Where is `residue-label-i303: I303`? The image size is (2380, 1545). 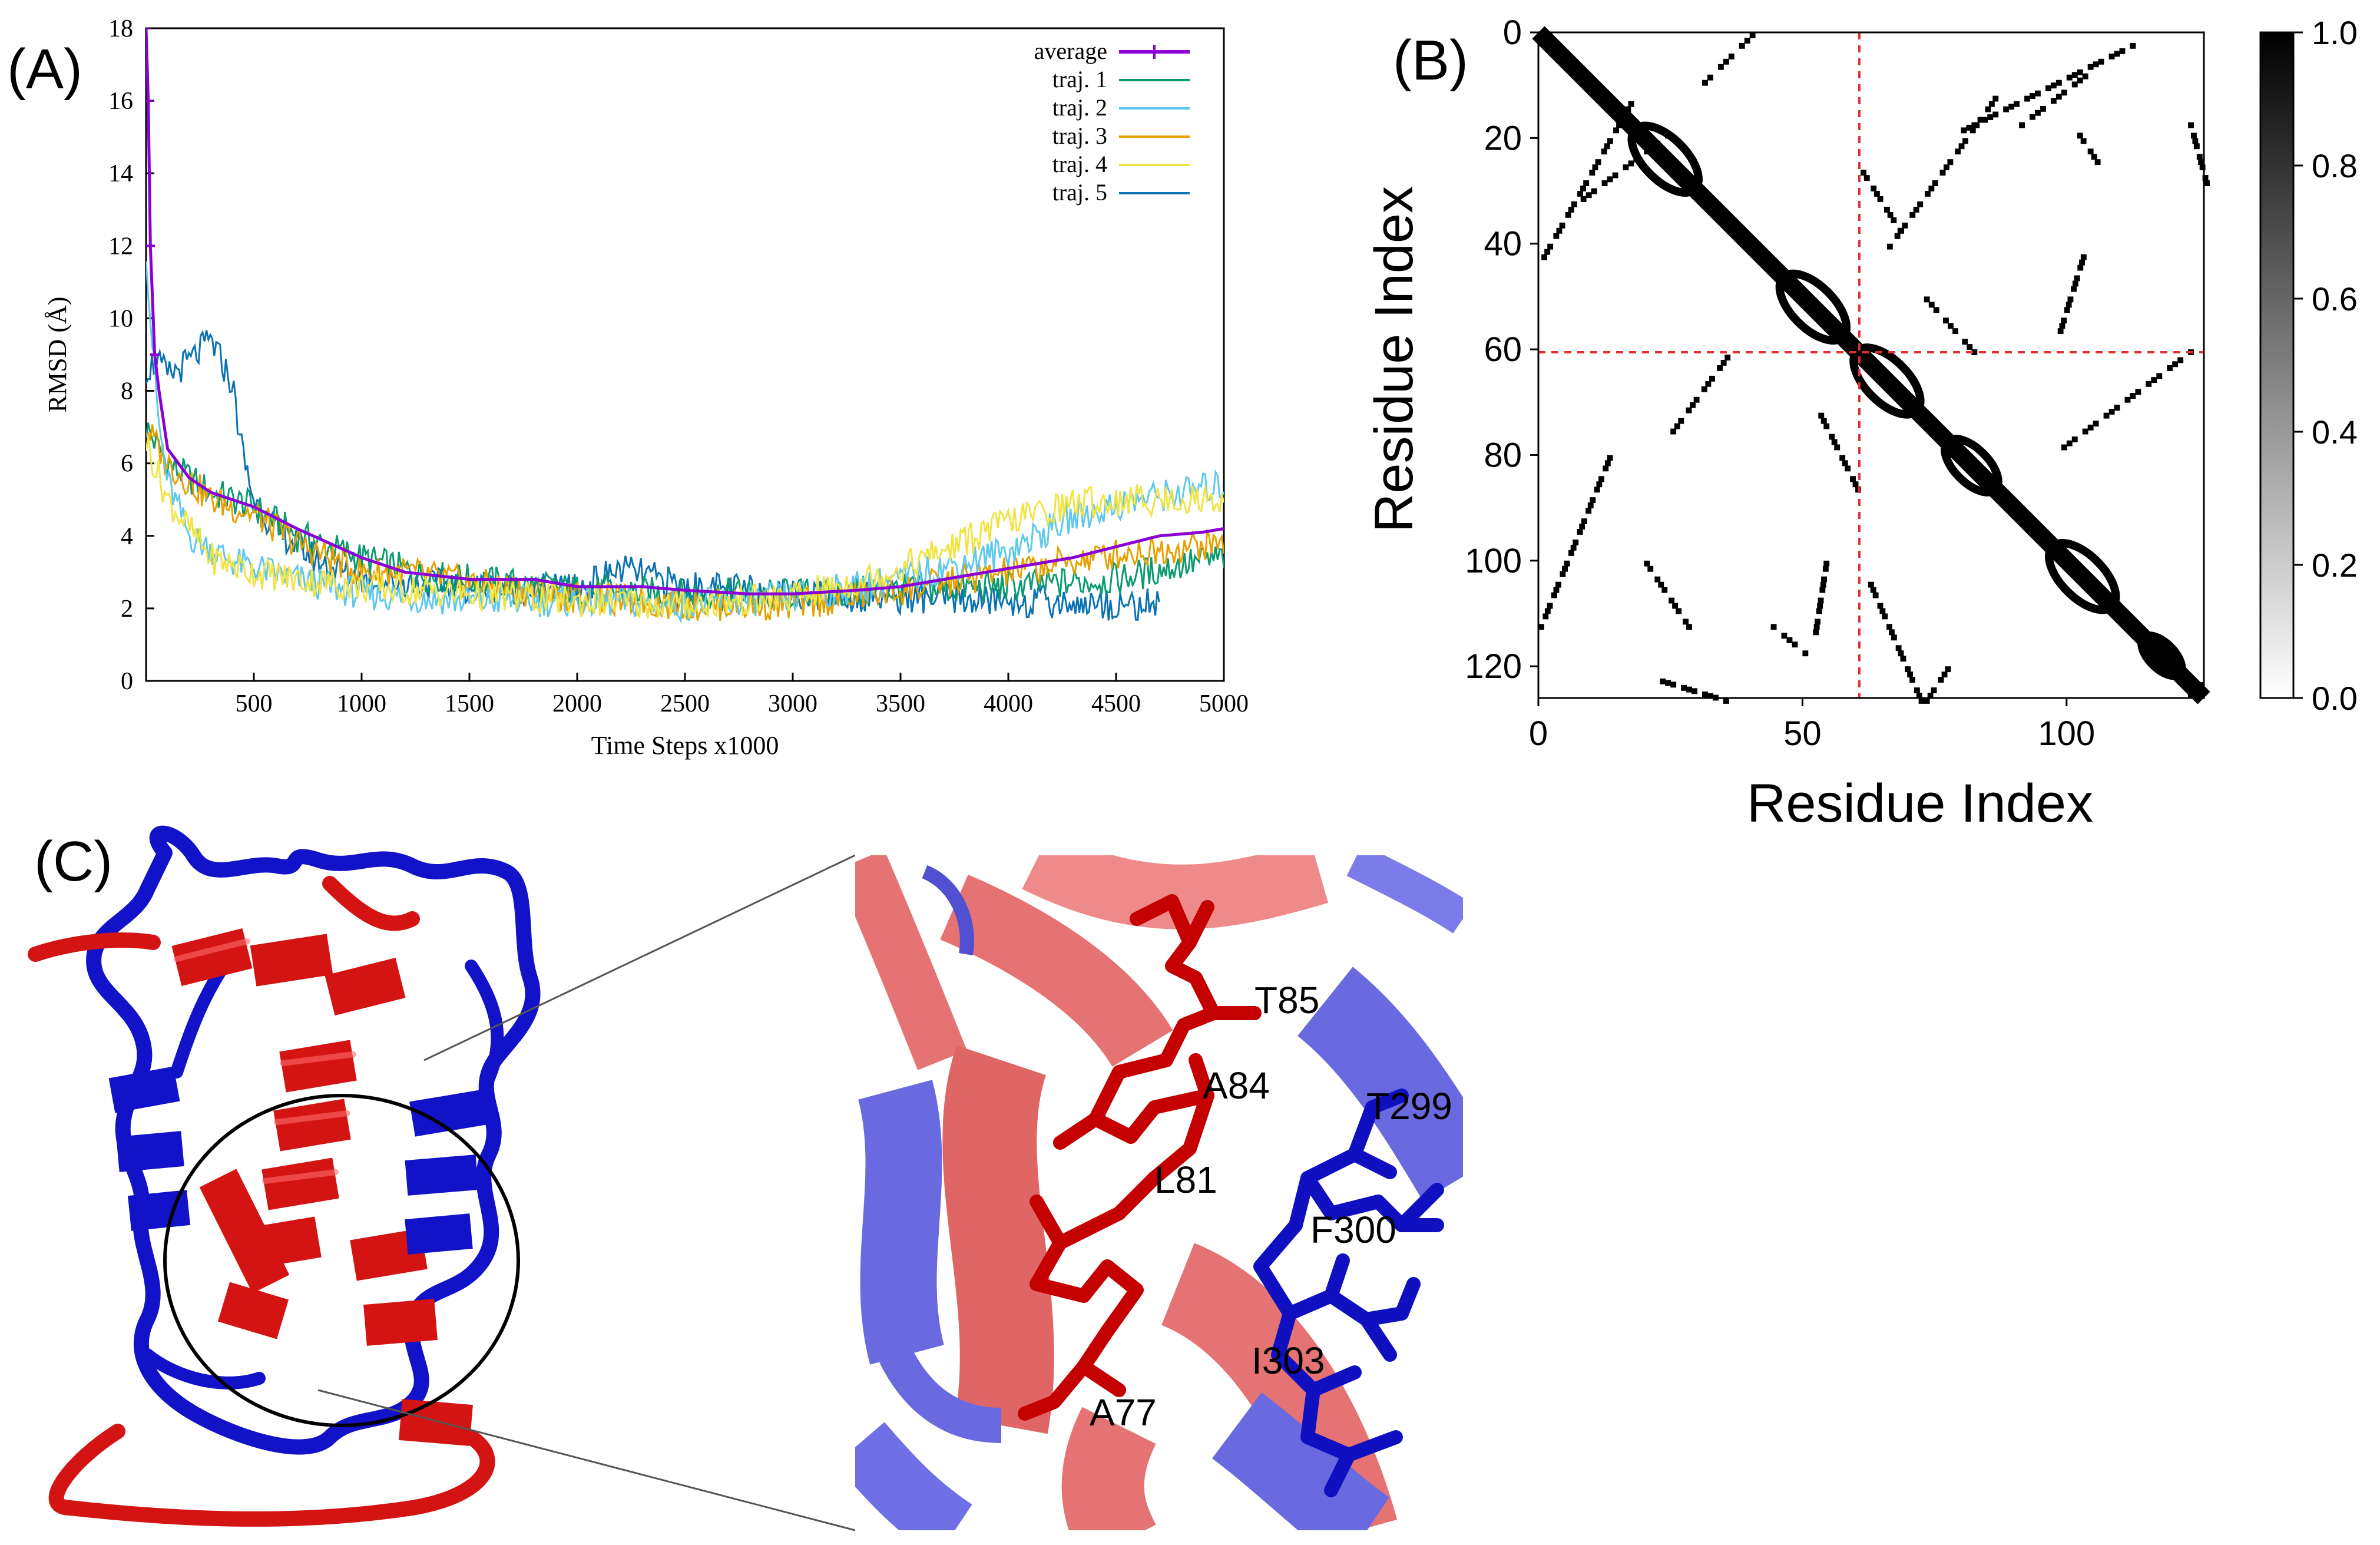 residue-label-i303: I303 is located at coordinates (1288, 1360).